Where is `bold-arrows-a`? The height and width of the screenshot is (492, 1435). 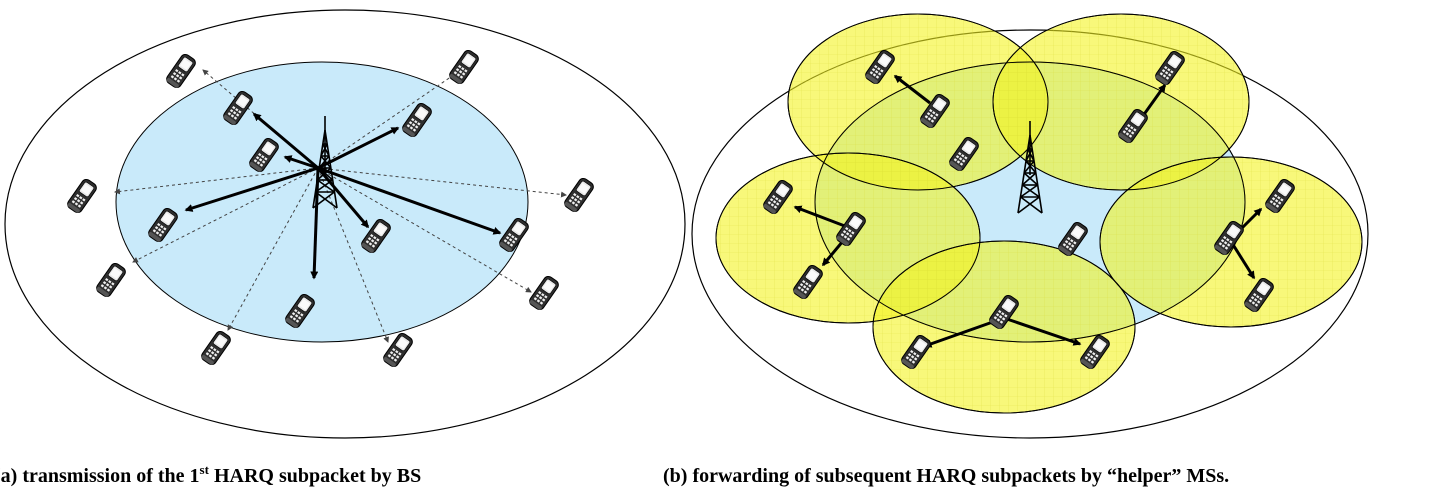
bold-arrows-a is located at coordinates (343, 196).